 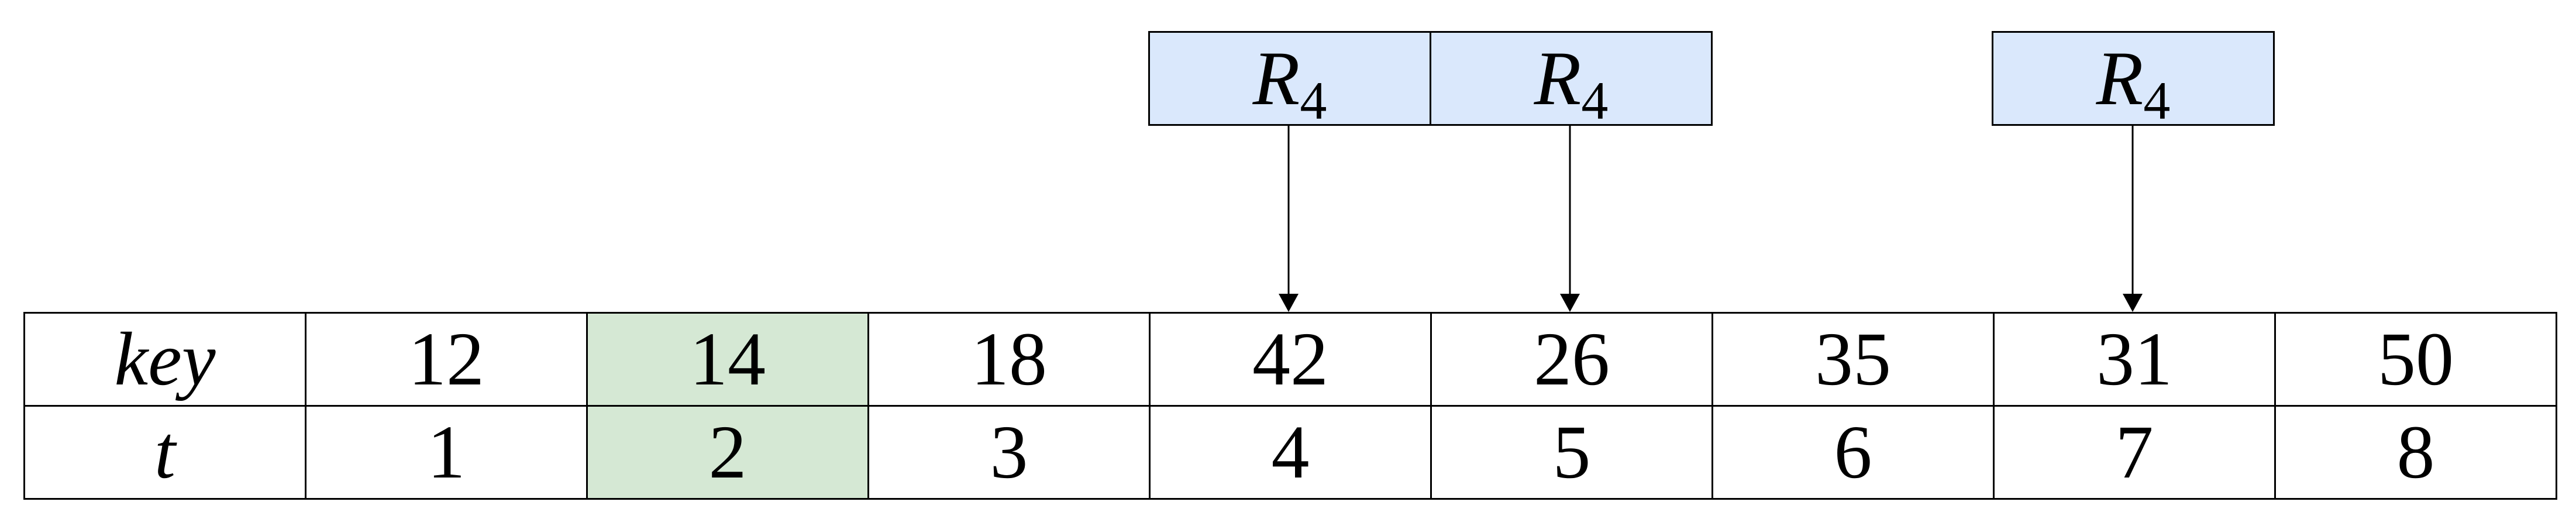 I want to click on key-cell-2: 14, so click(x=727, y=360).